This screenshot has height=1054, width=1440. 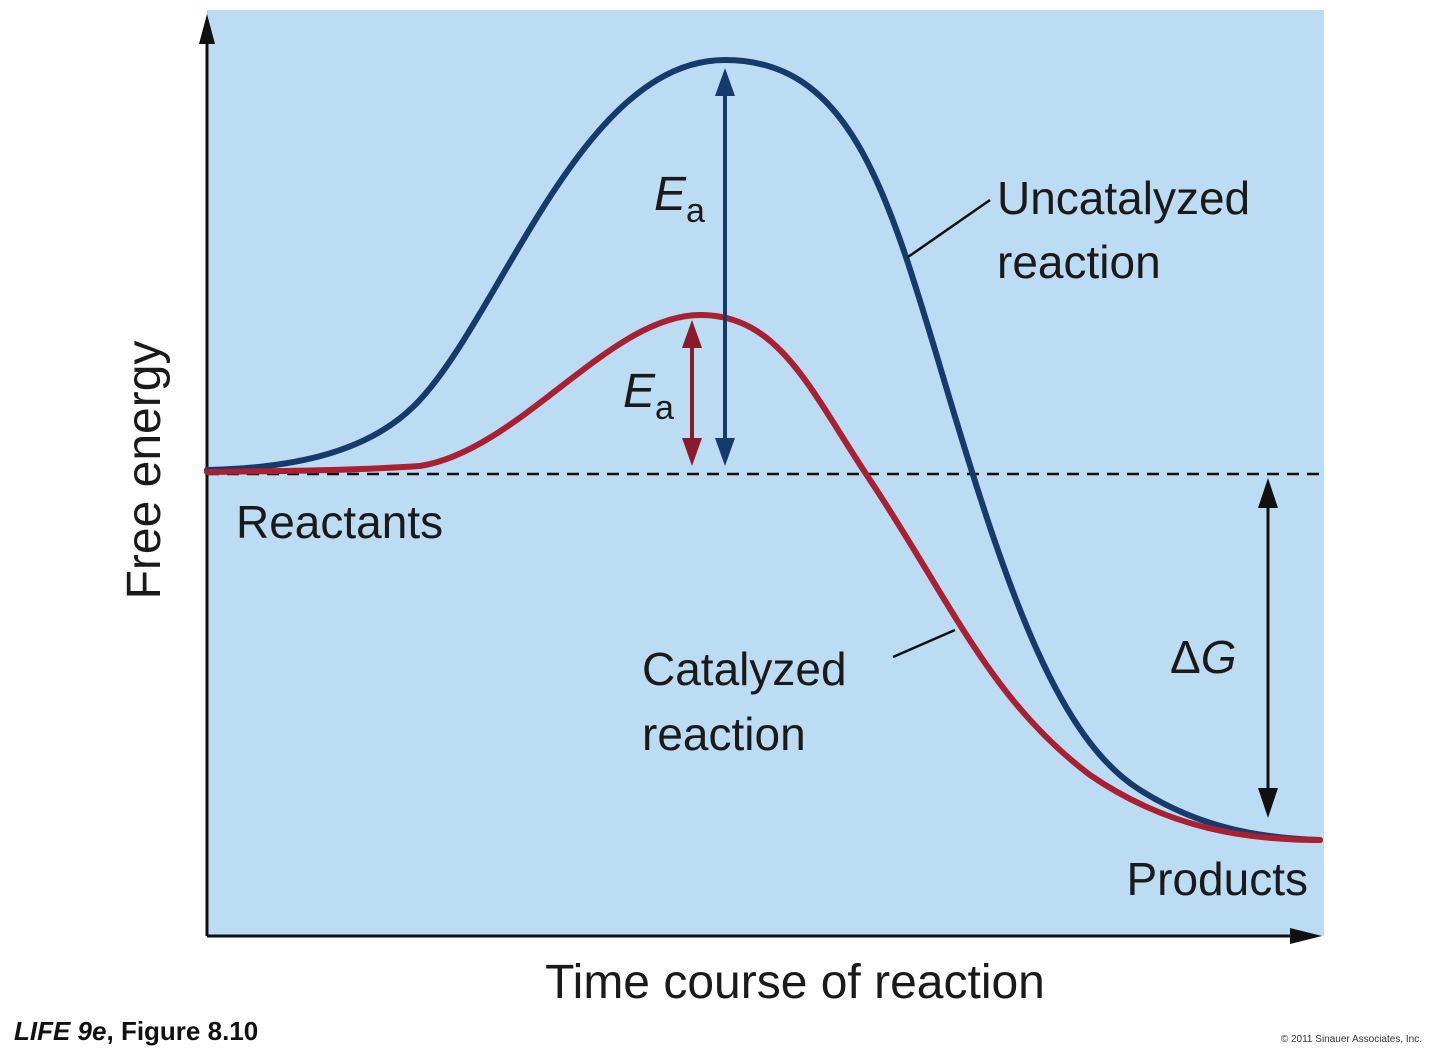 What do you see at coordinates (1123, 198) in the screenshot?
I see `uncatalyzed-label-line1: Uncatalyzed` at bounding box center [1123, 198].